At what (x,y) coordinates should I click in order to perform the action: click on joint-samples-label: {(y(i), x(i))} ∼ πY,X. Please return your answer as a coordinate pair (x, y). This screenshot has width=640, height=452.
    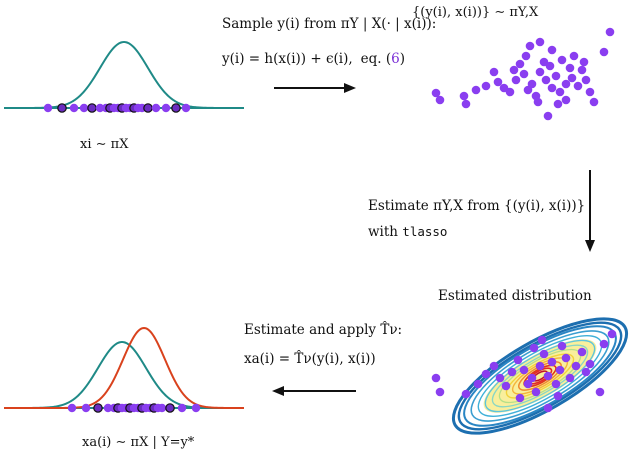
    Looking at the image, I should click on (475, 12).